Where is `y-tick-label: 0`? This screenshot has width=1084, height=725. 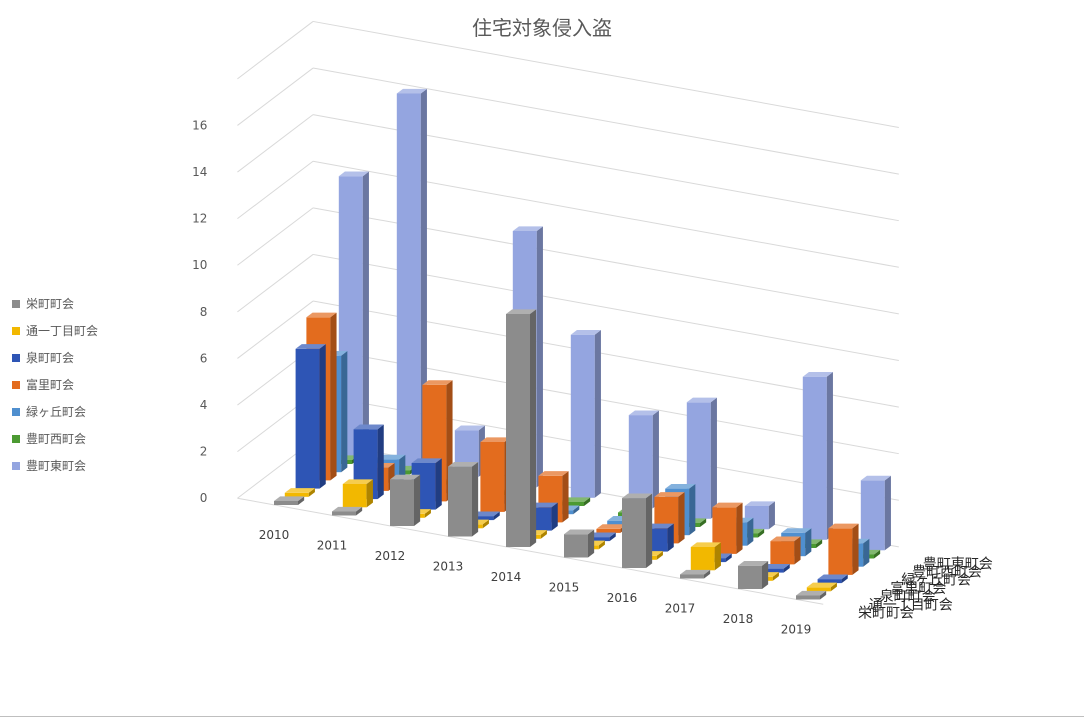
y-tick-label: 0 is located at coordinates (204, 498).